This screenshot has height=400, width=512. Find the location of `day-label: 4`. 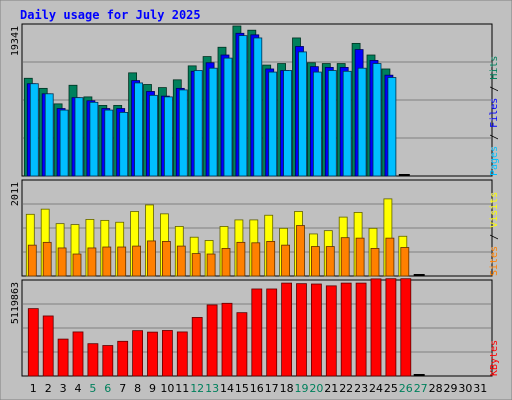

day-label: 4 is located at coordinates (78, 388).